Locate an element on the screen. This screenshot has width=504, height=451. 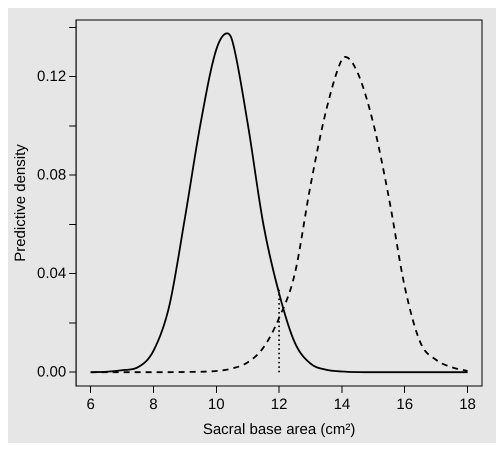
y-axis-title: Predictive density is located at coordinates (21, 203).